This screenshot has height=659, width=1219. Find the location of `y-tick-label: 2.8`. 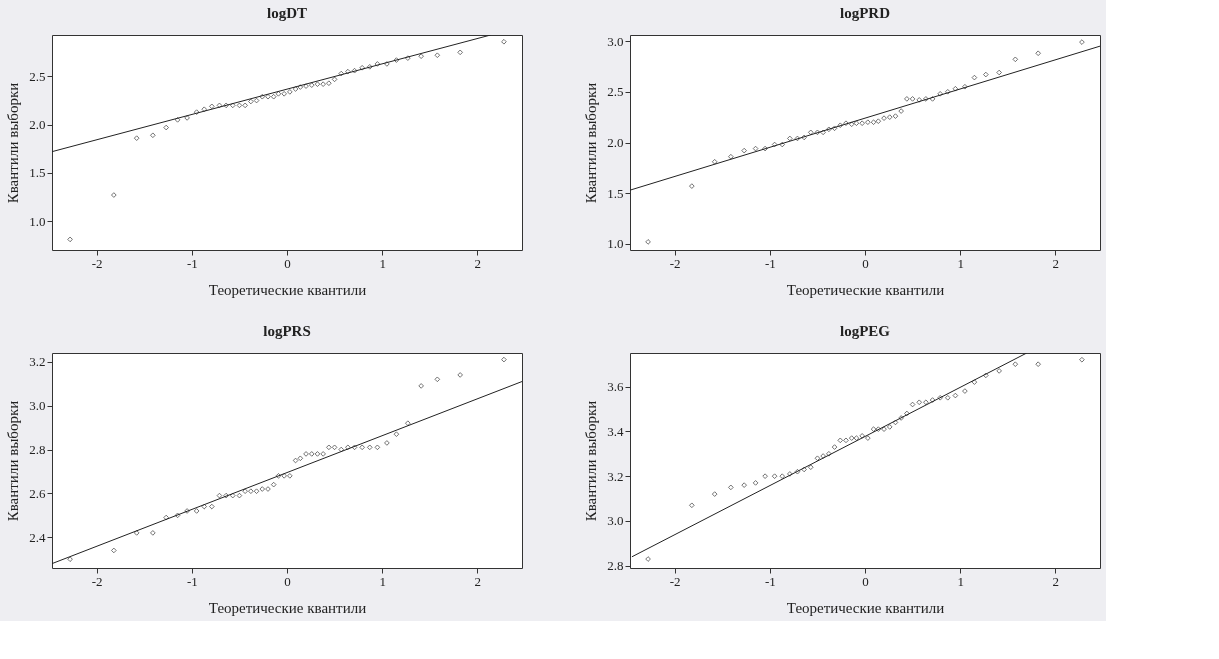

y-tick-label: 2.8 is located at coordinates (37, 450).